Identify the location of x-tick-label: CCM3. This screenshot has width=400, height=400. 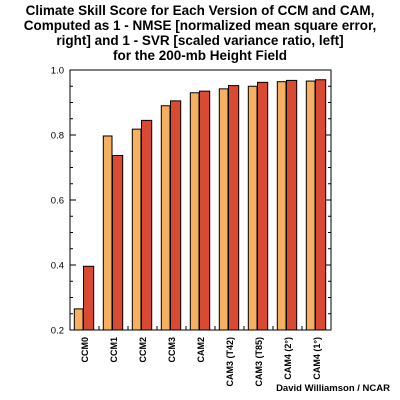
(172, 350).